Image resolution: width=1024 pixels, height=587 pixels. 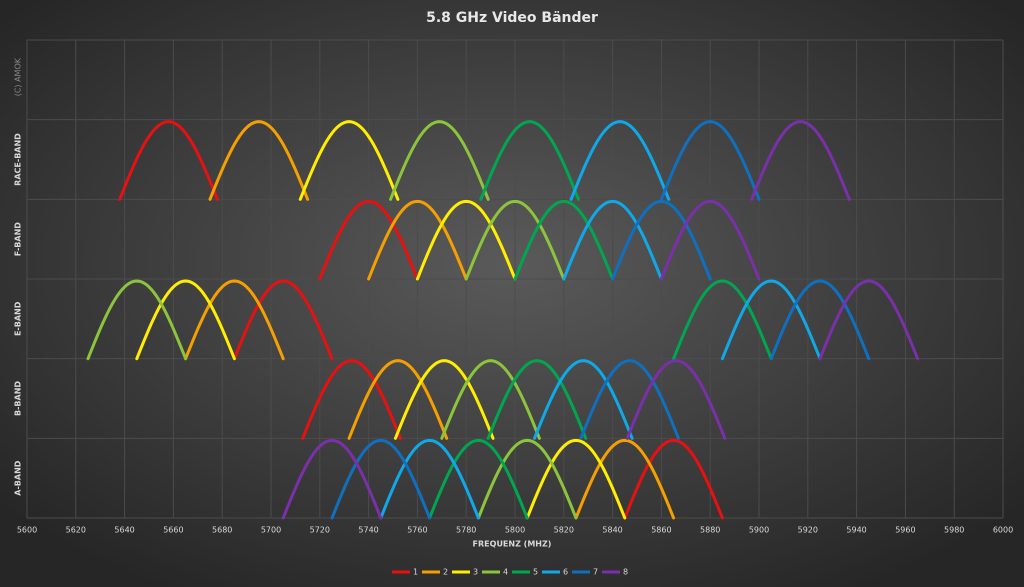 What do you see at coordinates (18, 477) in the screenshot?
I see `y-category-label: A-BAND` at bounding box center [18, 477].